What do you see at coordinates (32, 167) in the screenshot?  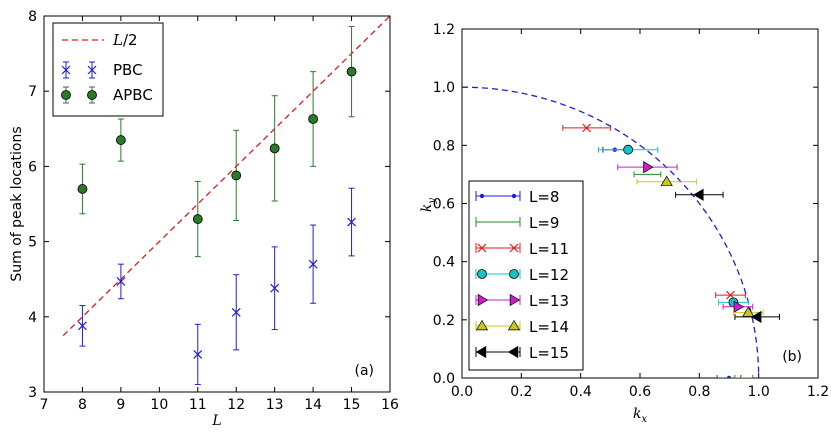 I see `y-tick-label: 6` at bounding box center [32, 167].